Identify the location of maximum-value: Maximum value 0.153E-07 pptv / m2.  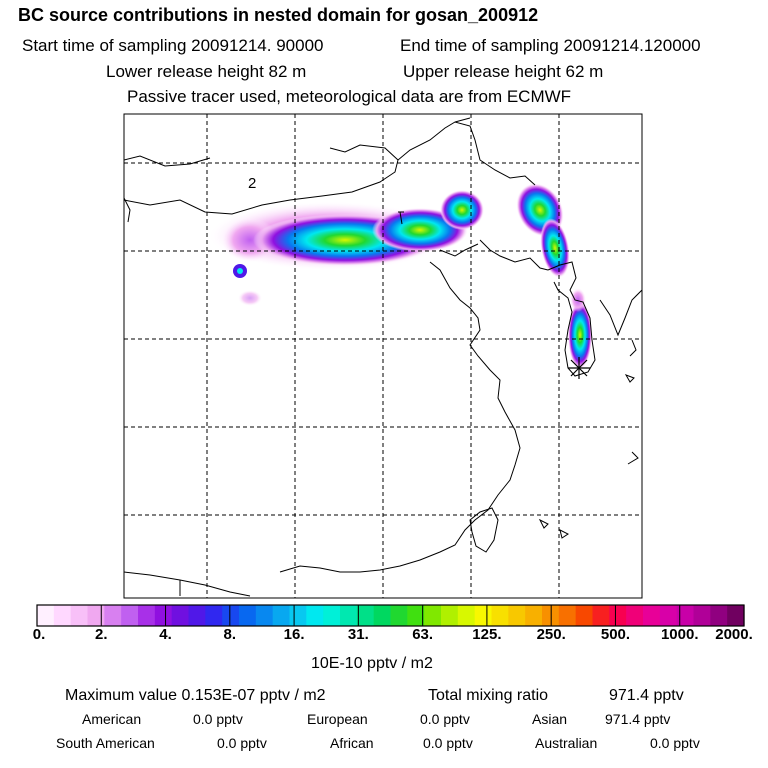
(195, 695).